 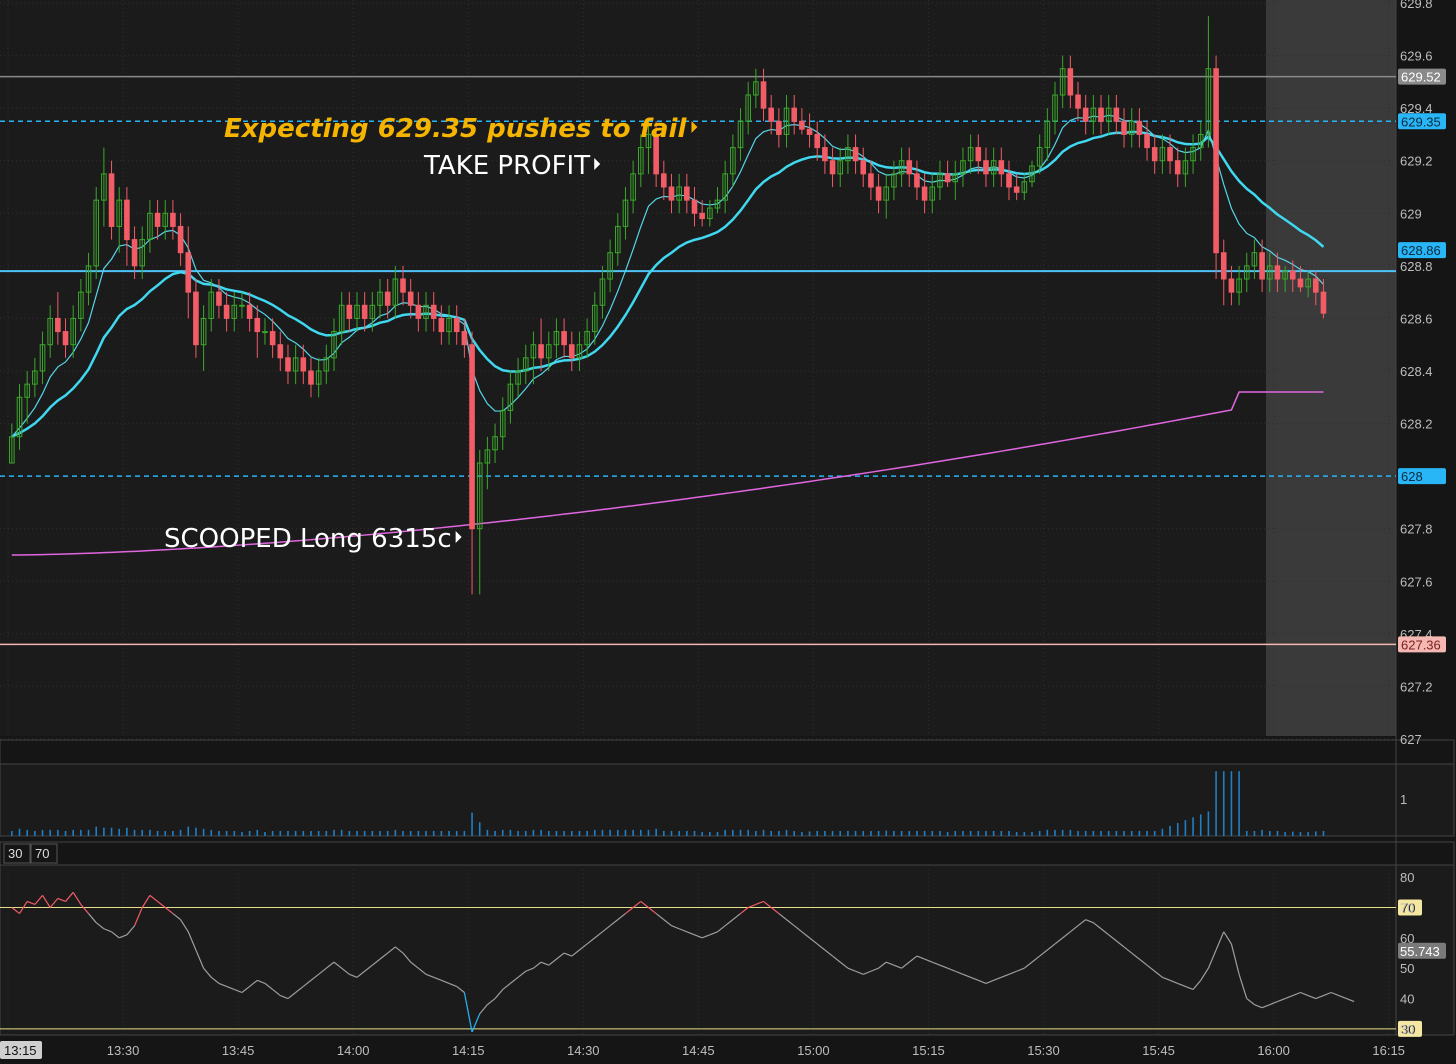 I want to click on chart-annotation: TAKE PROFIT, so click(x=506, y=166).